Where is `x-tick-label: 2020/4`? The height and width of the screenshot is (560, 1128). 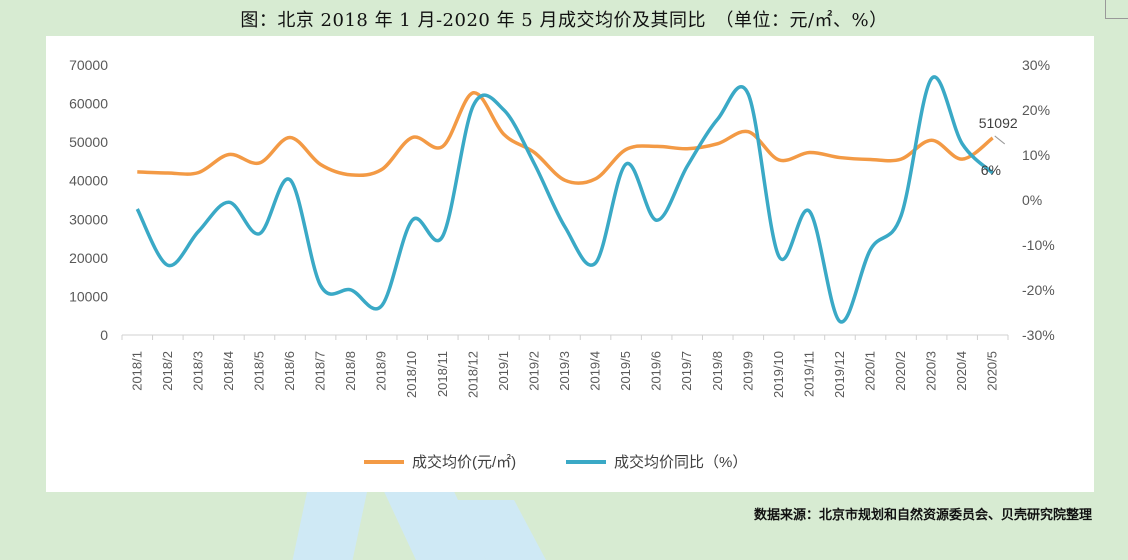
x-tick-label: 2020/4 is located at coordinates (961, 371).